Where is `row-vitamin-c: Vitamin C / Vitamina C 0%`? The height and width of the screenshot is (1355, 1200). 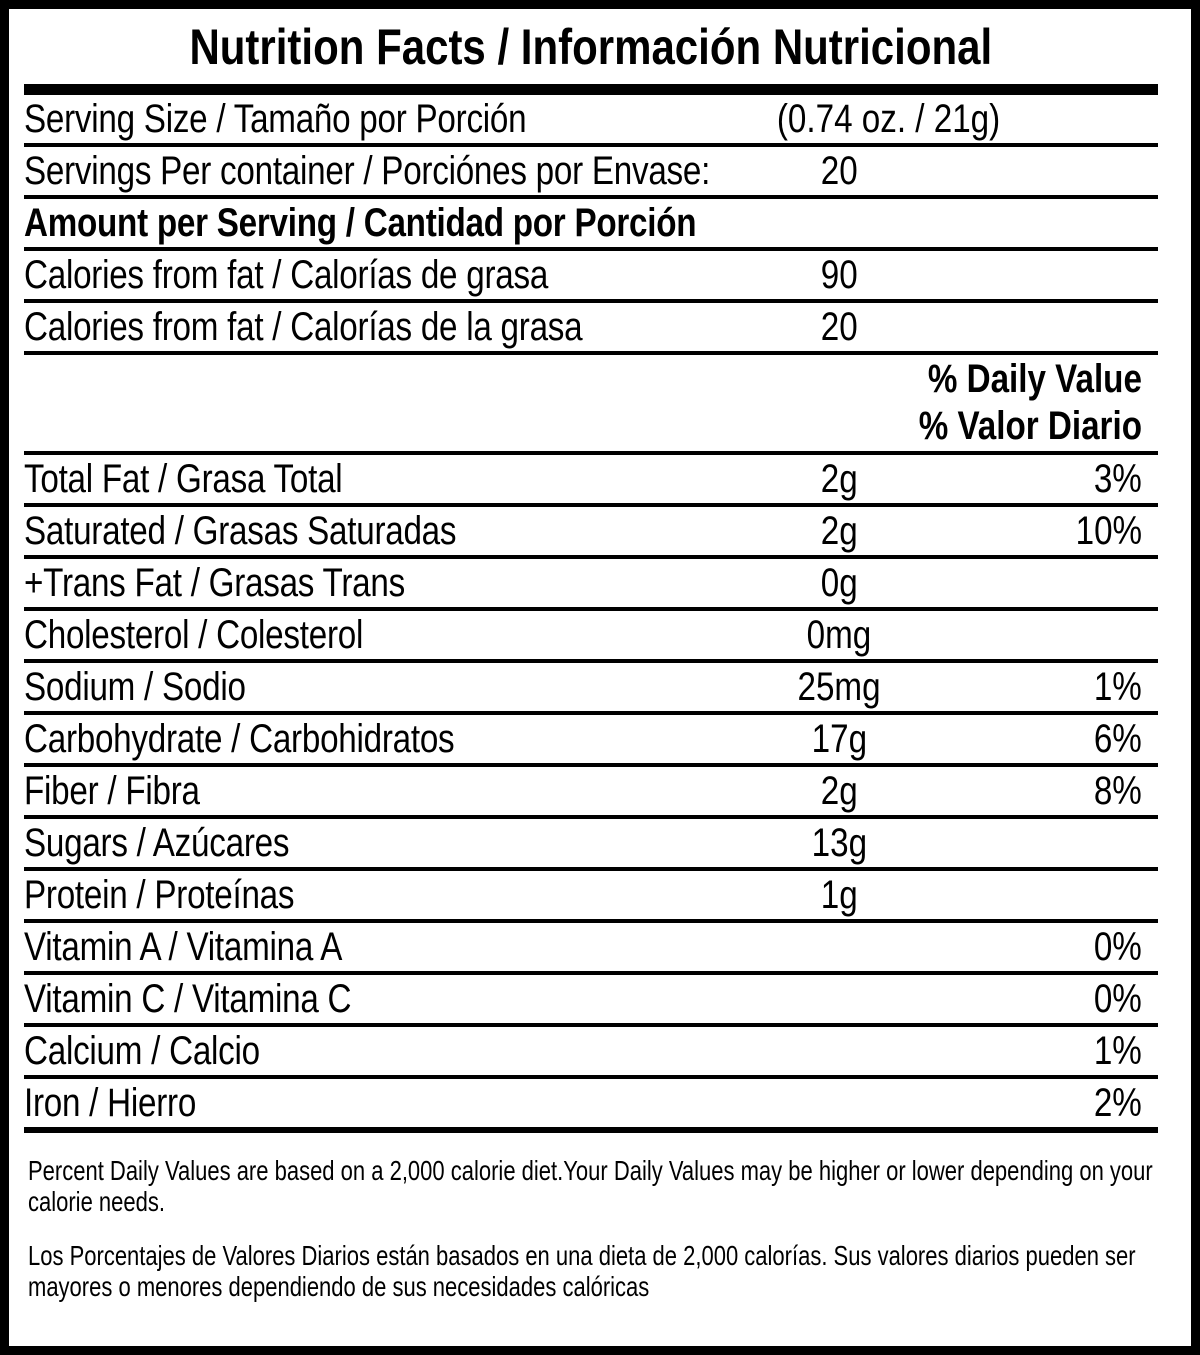 row-vitamin-c: Vitamin C / Vitamina C 0% is located at coordinates (591, 1001).